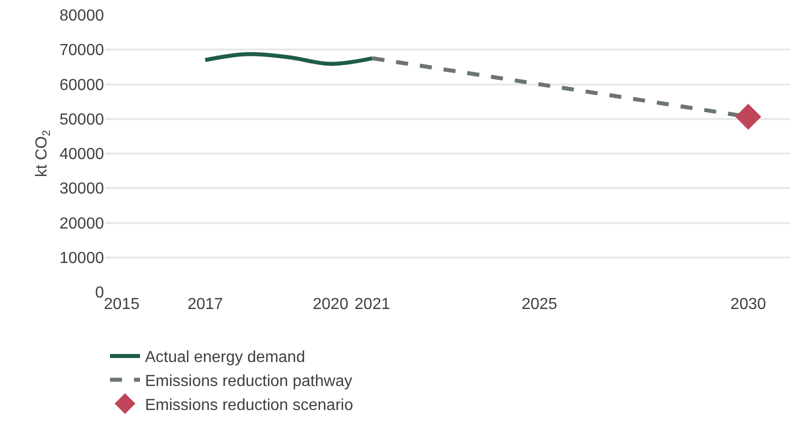  I want to click on x-tick-label: 2030, so click(748, 304).